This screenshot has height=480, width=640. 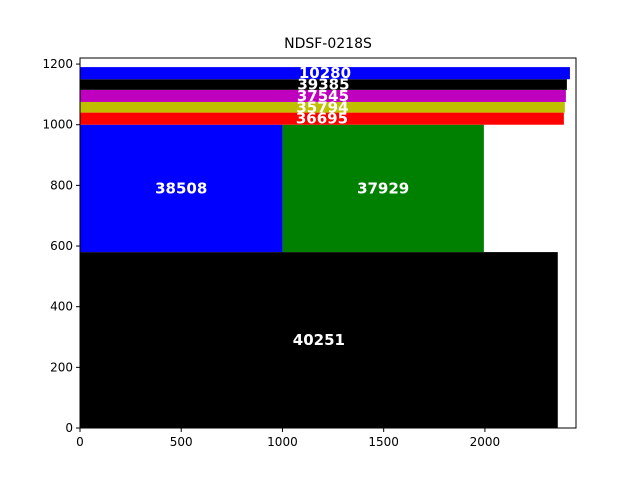 I want to click on y-tick-label: 1200, so click(x=57, y=64).